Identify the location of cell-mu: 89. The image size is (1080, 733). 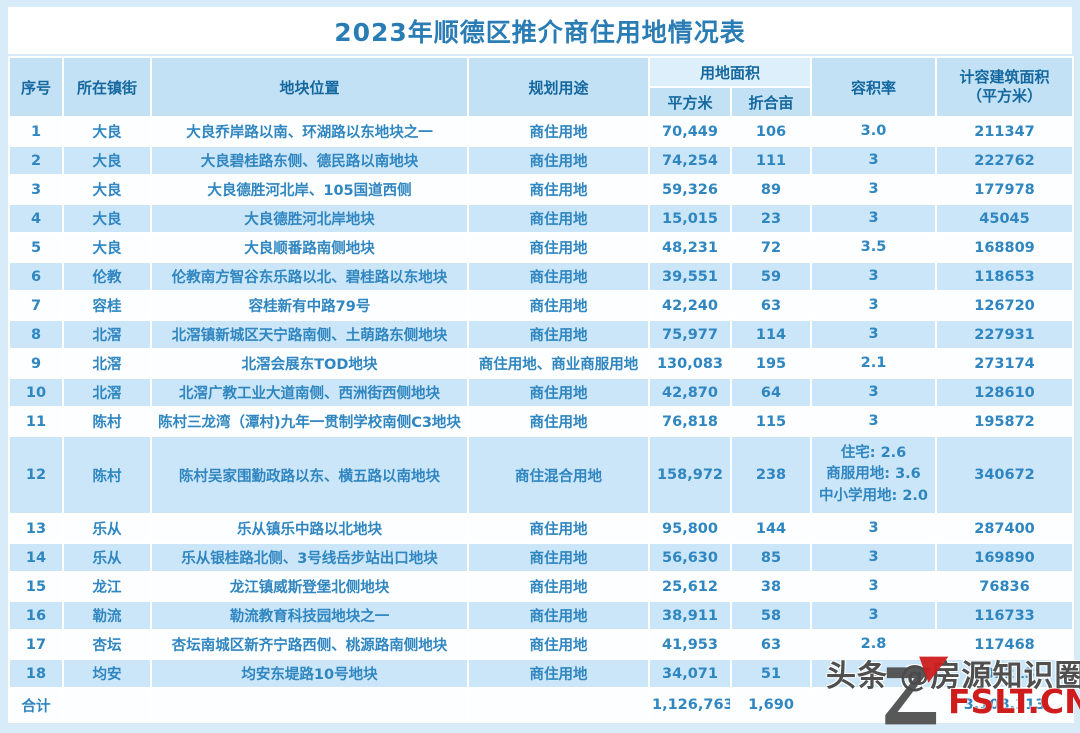
(771, 189).